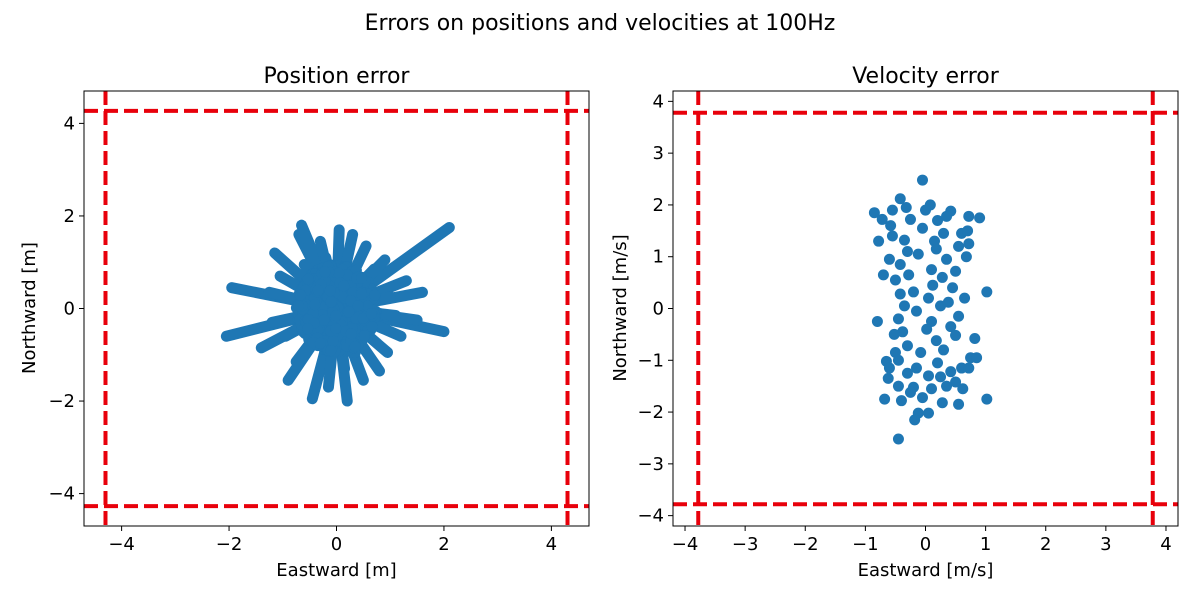  I want to click on velocity-x-tick-label: 4, so click(1165, 544).